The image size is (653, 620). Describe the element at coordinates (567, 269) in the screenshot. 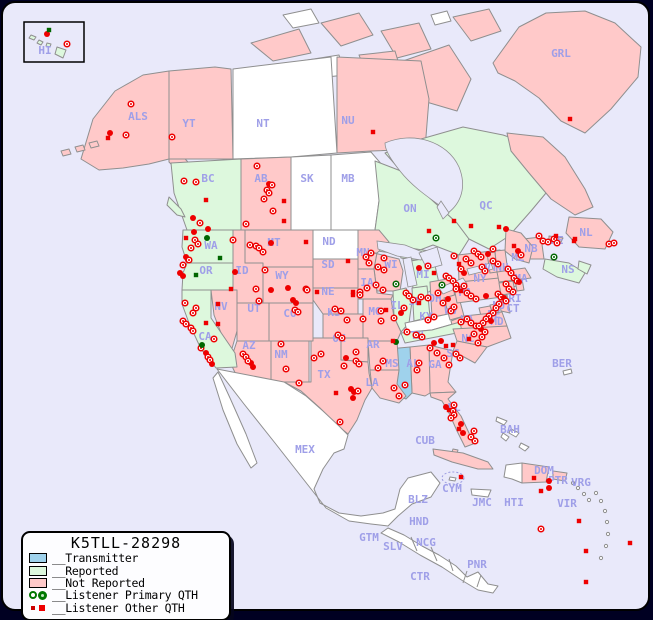

I see `region-label-NS: NS` at that location.